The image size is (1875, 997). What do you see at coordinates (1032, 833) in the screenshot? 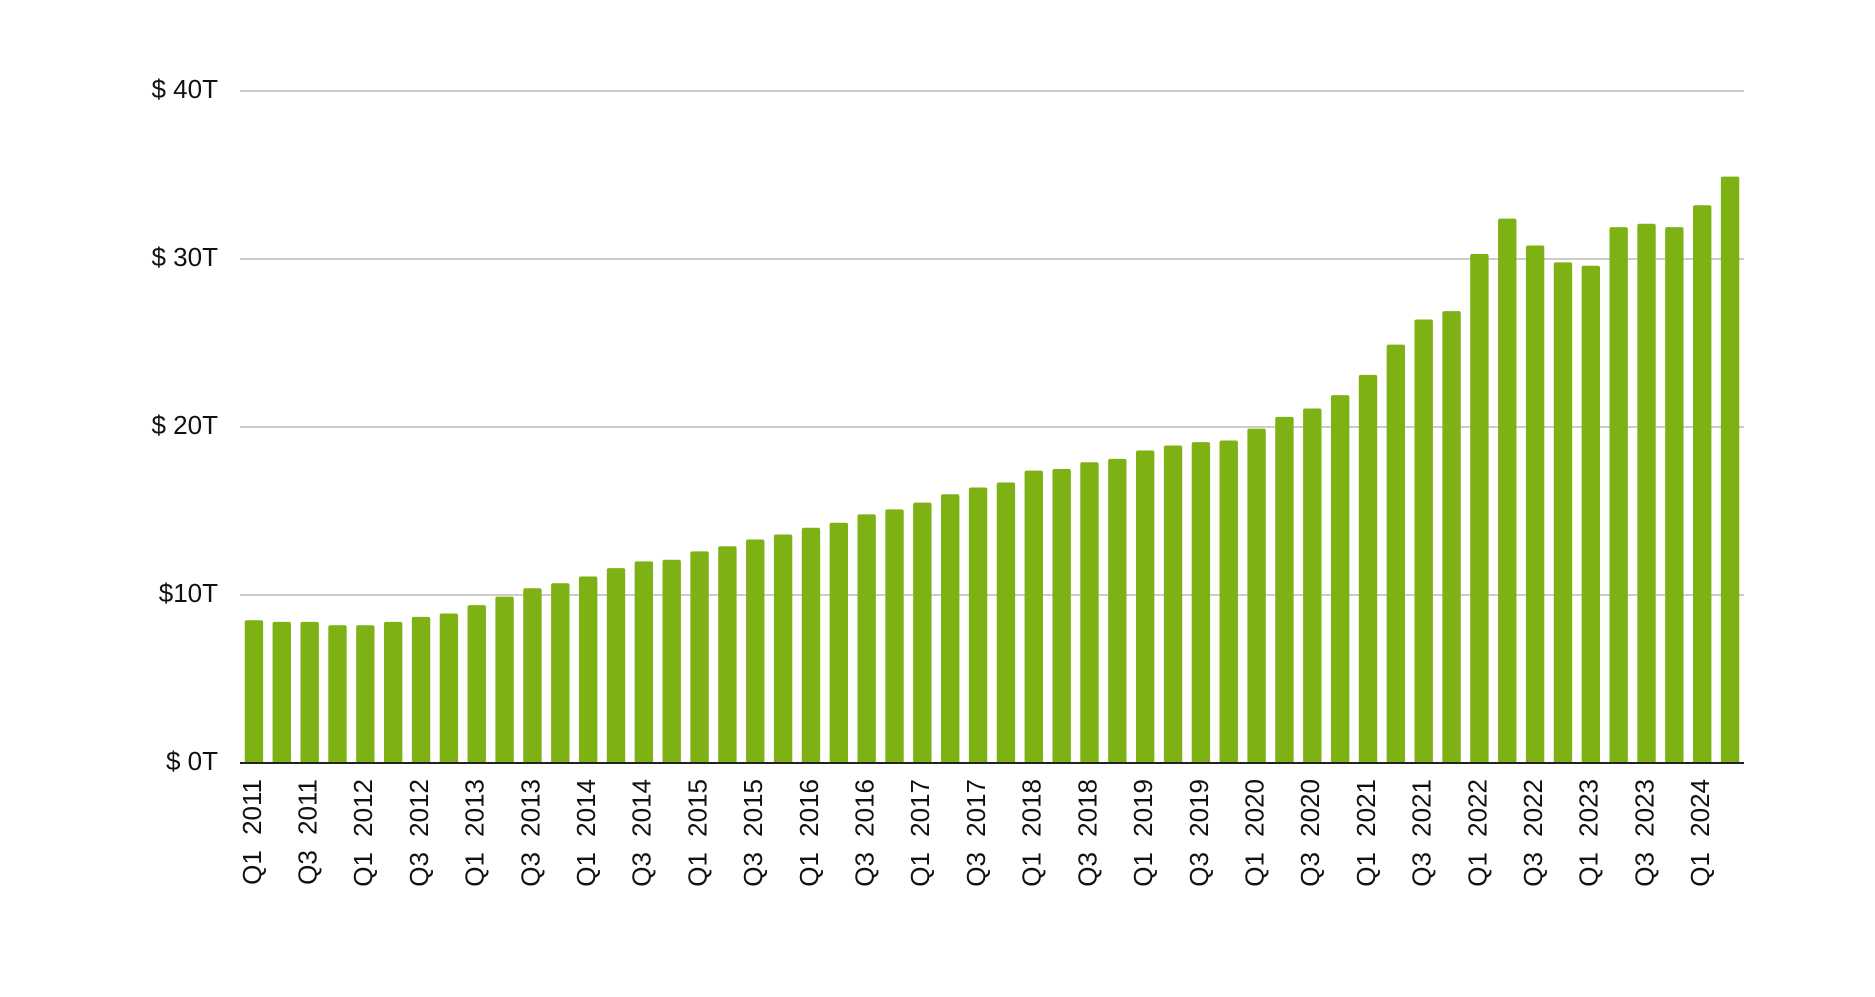
I see `x-tick-label: Q1 2018` at bounding box center [1032, 833].